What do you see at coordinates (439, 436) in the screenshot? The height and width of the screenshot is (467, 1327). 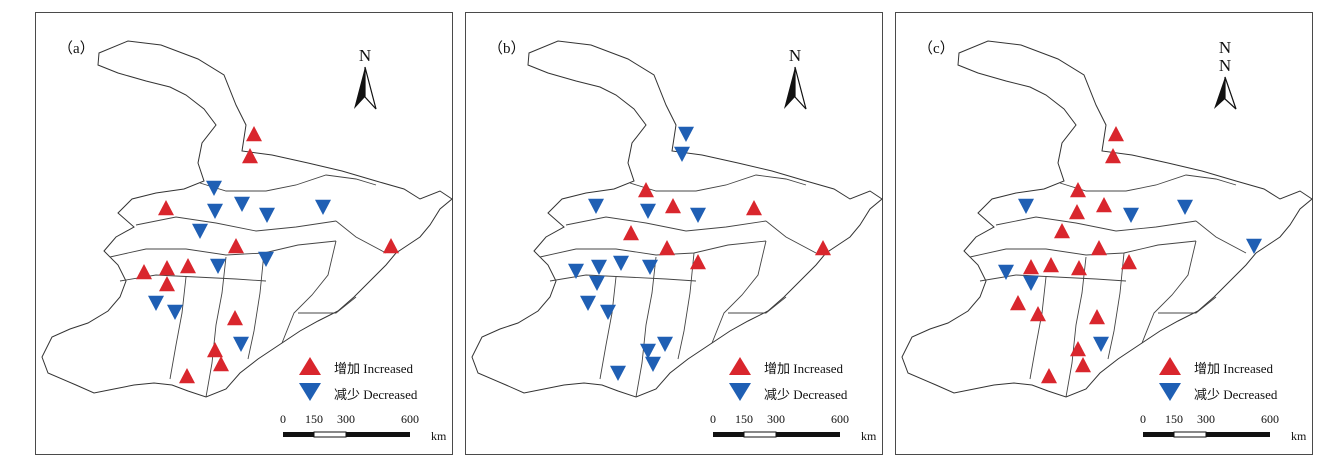 I see `scale-unit: km` at bounding box center [439, 436].